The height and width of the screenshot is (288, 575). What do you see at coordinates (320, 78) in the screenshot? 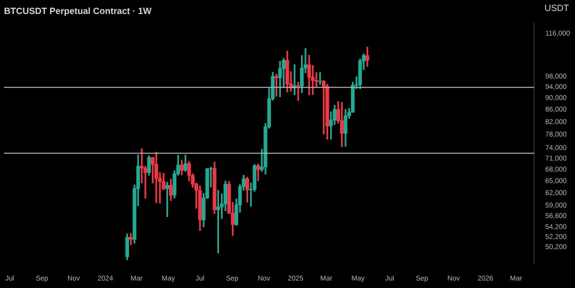
I see `candlestick` at bounding box center [320, 78].